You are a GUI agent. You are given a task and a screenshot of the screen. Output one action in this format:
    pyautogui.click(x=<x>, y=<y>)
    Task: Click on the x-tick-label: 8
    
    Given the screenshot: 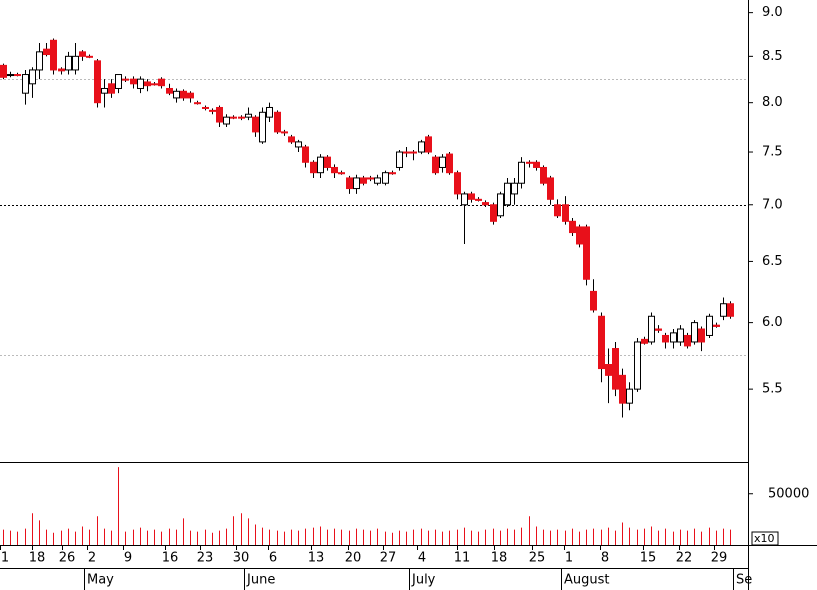 What is the action you would take?
    pyautogui.click(x=605, y=558)
    